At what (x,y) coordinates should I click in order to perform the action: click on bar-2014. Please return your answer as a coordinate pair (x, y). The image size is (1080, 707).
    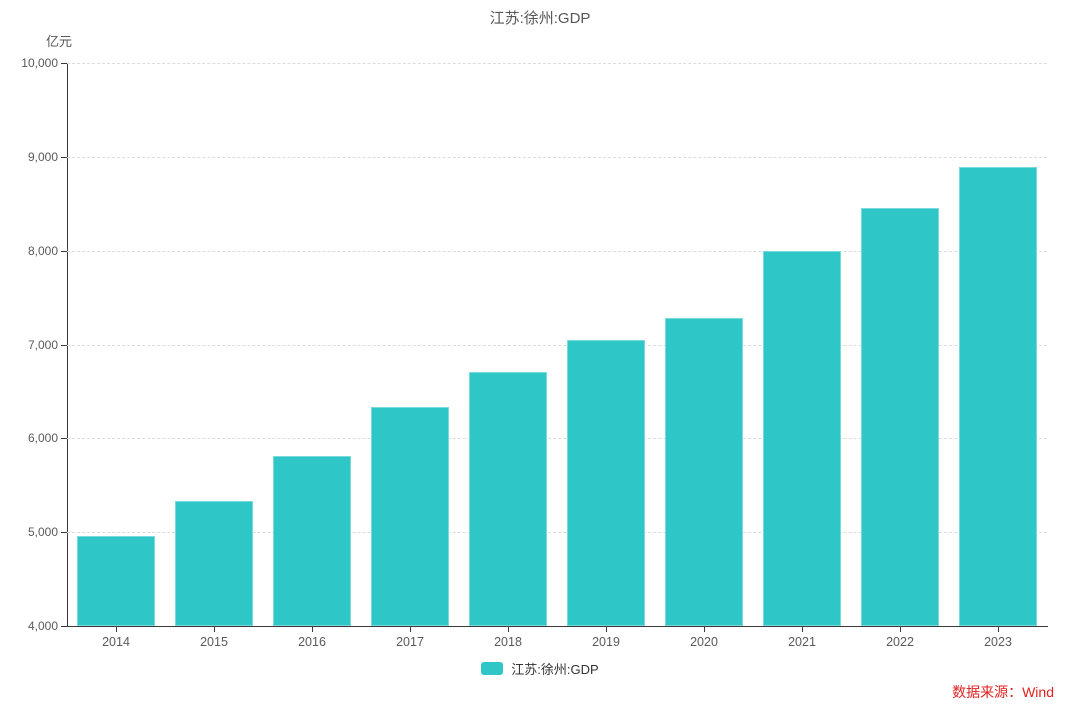
    Looking at the image, I should click on (116, 580).